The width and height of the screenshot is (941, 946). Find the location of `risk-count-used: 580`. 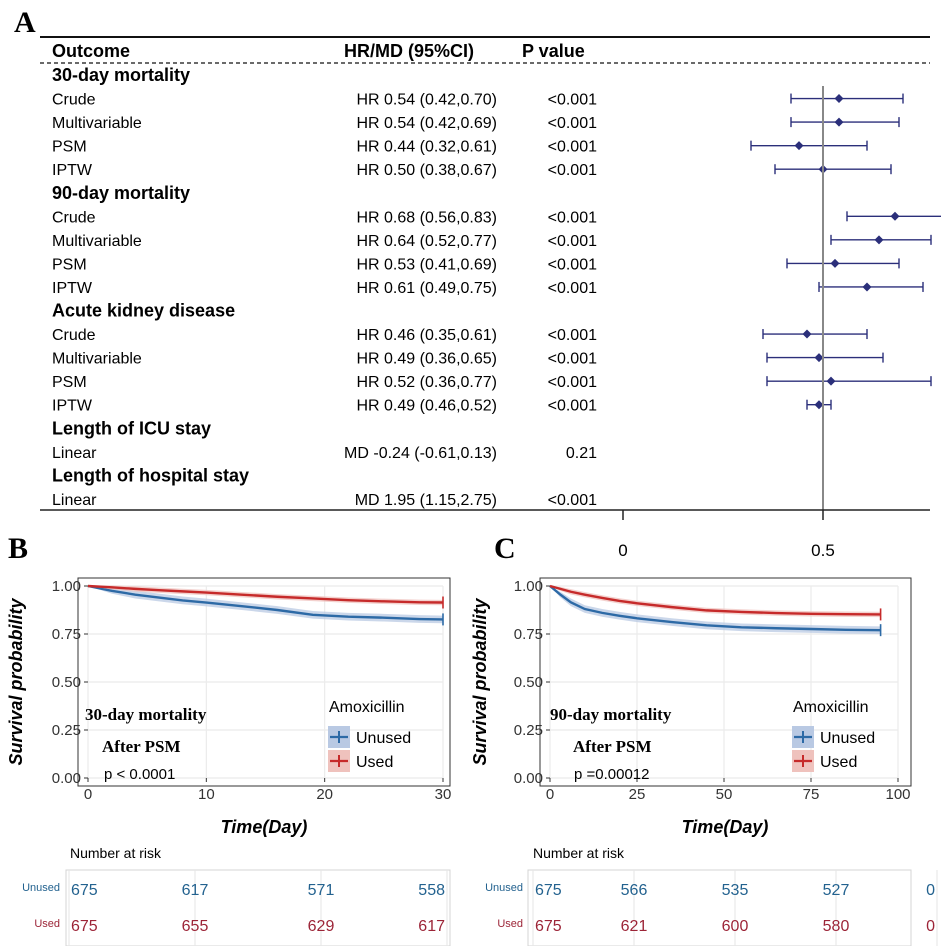

risk-count-used: 580 is located at coordinates (836, 926).